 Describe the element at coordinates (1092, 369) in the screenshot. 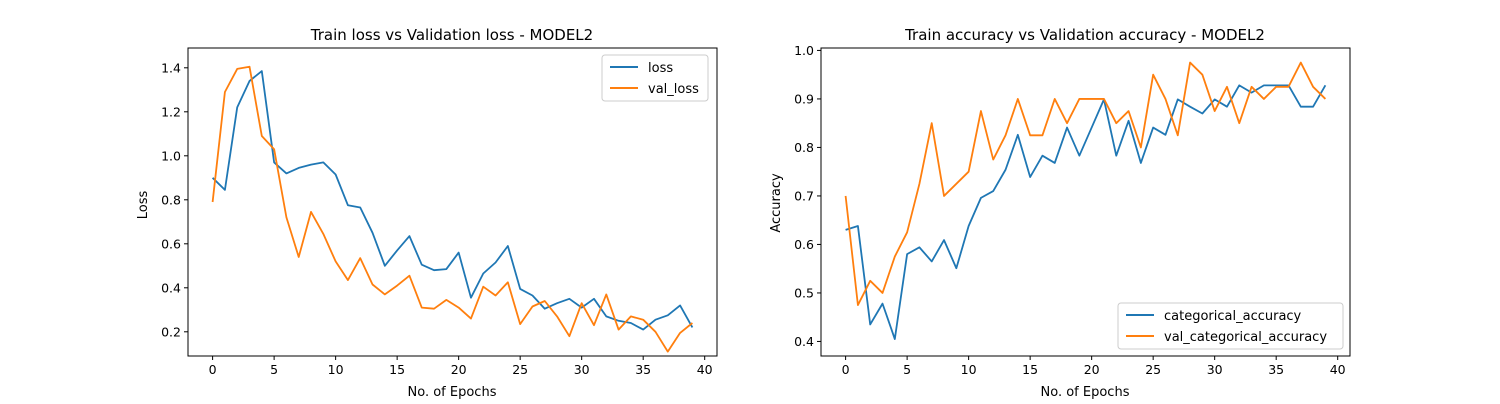

I see `accuracy-x-tick-label: 20` at that location.